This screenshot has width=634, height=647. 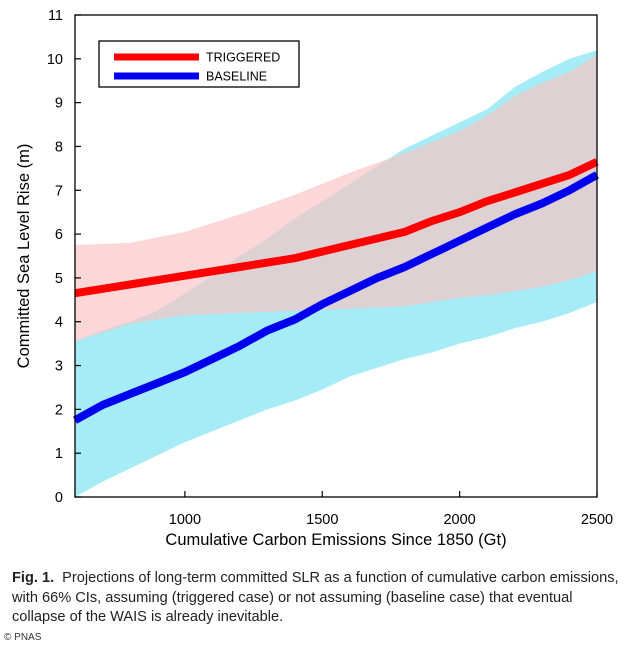 I want to click on y-tick-label: 6, so click(x=59, y=235).